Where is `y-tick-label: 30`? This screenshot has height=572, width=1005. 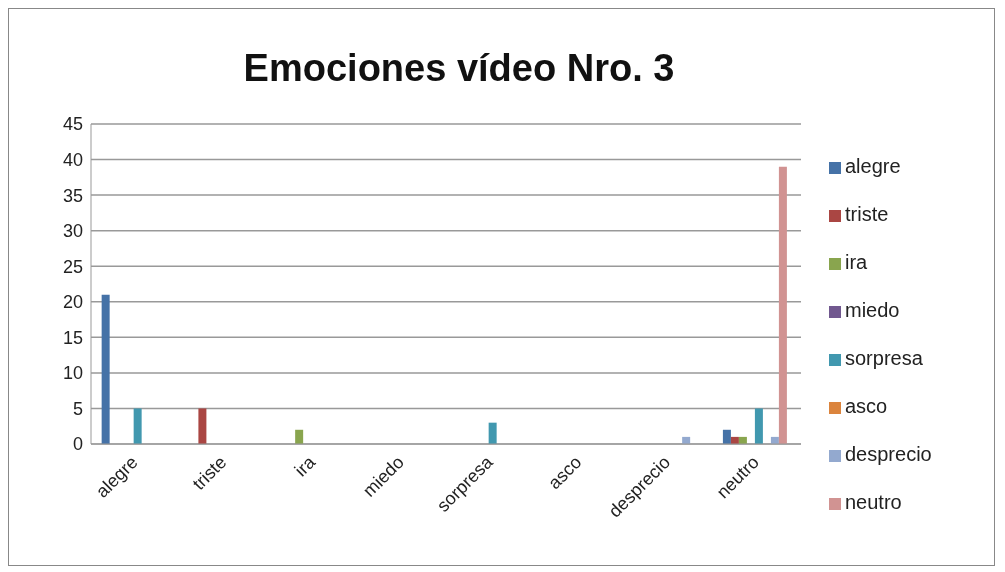
y-tick-label: 30 is located at coordinates (72, 231).